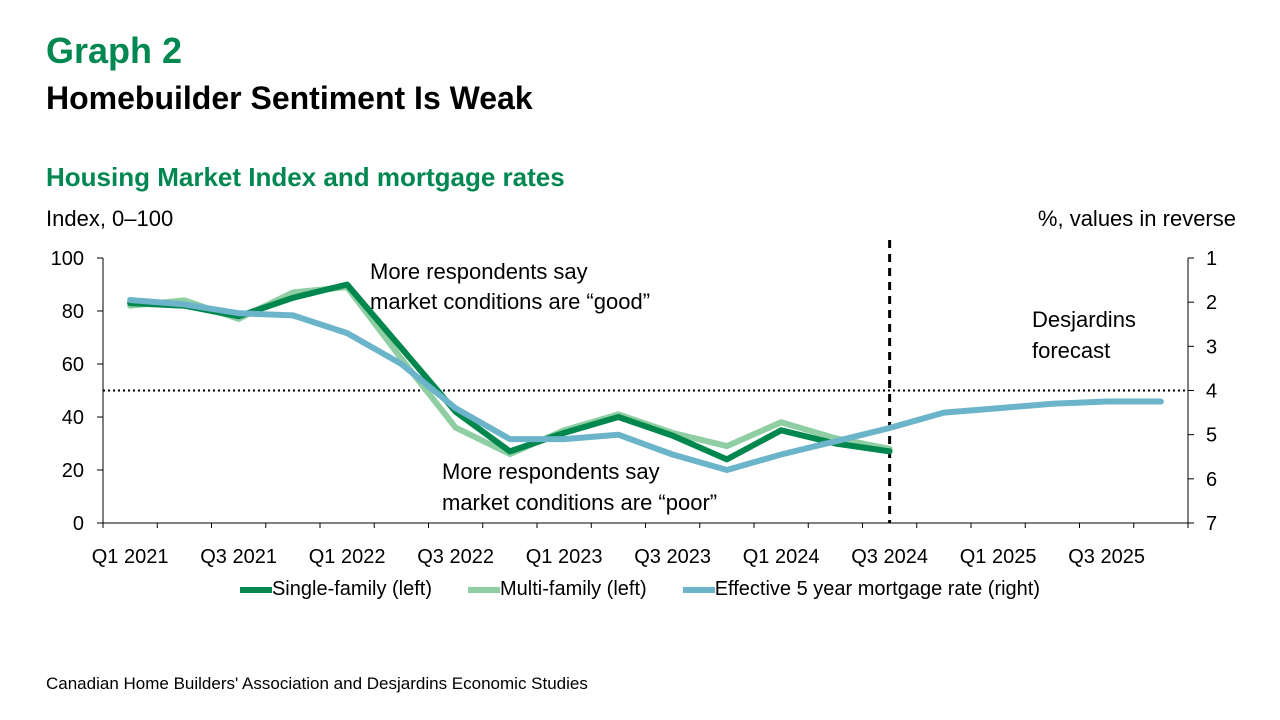 This screenshot has width=1280, height=720. I want to click on chart-subtitle: Housing Market Index and mortgage rates, so click(305, 177).